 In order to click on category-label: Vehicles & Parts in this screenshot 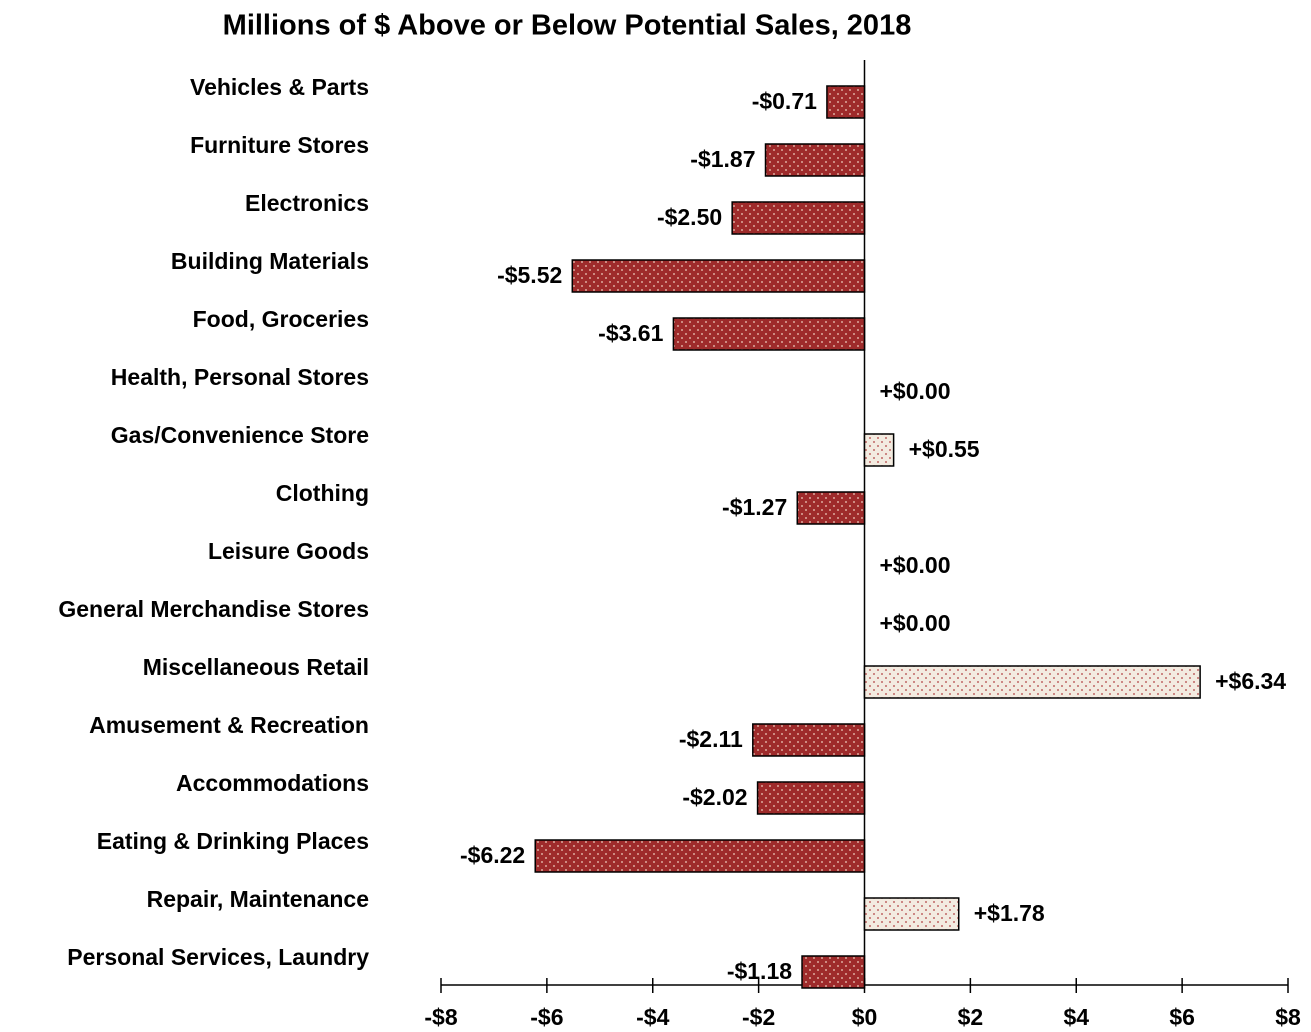, I will do `click(279, 87)`.